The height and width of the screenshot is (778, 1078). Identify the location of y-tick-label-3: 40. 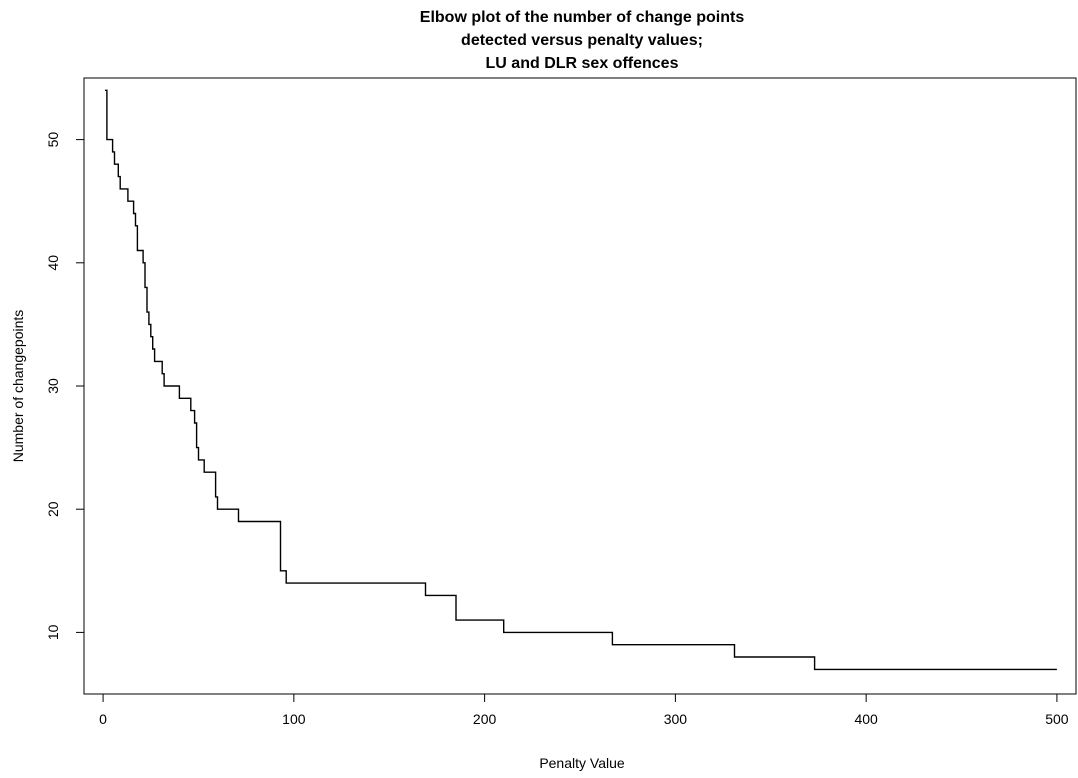
(53, 263).